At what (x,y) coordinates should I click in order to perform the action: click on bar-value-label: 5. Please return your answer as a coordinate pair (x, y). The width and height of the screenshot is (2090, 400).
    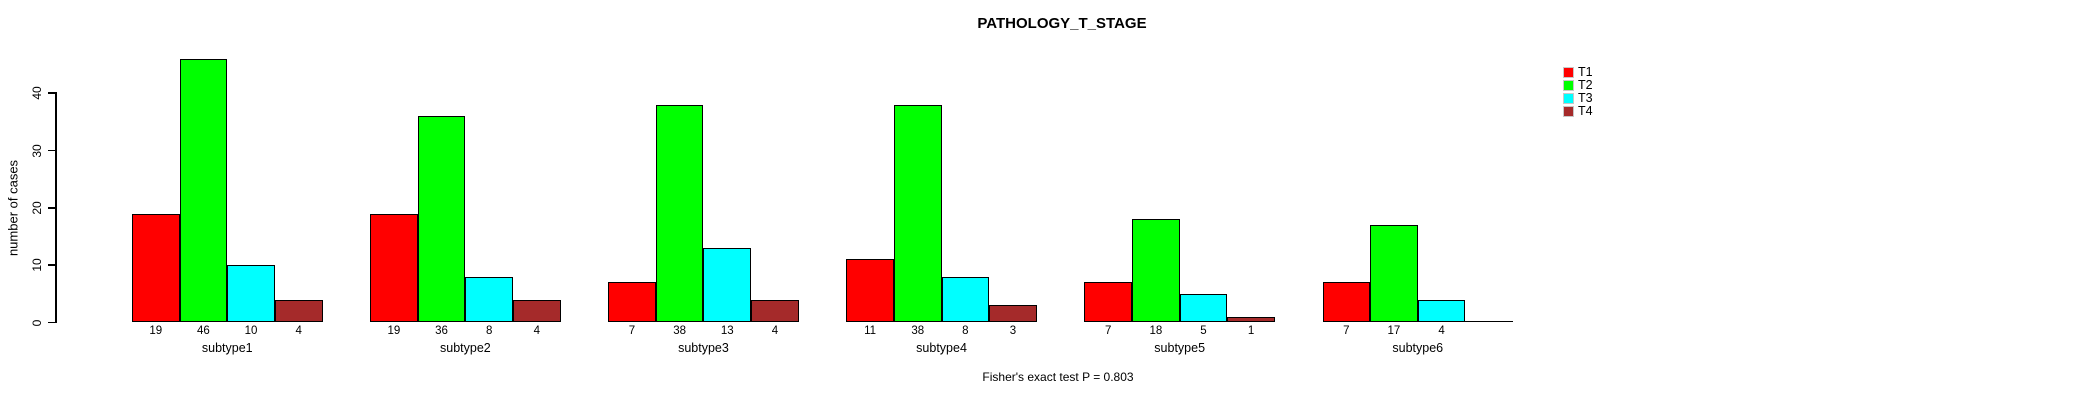
    Looking at the image, I should click on (1203, 331).